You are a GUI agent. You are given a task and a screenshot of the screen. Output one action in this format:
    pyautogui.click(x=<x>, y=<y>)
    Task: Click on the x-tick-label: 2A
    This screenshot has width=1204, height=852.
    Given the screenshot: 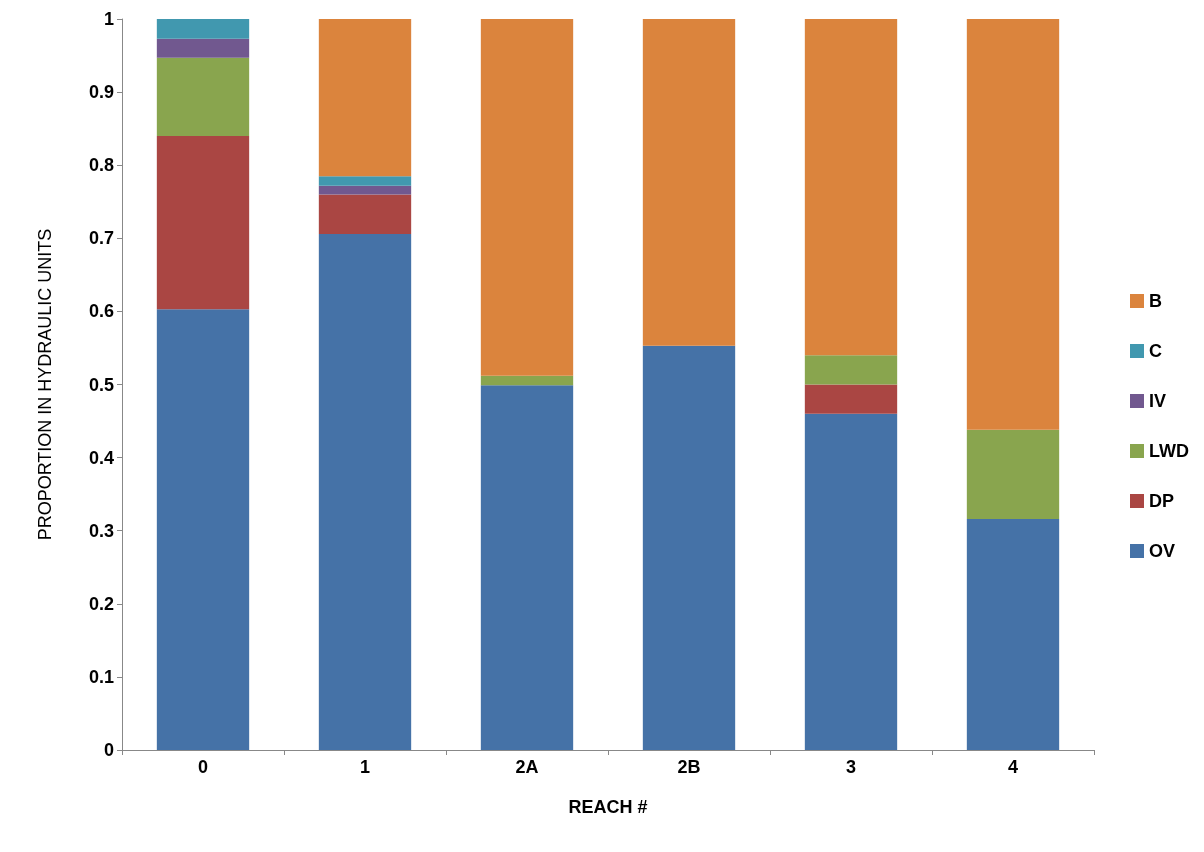 What is the action you would take?
    pyautogui.click(x=527, y=767)
    